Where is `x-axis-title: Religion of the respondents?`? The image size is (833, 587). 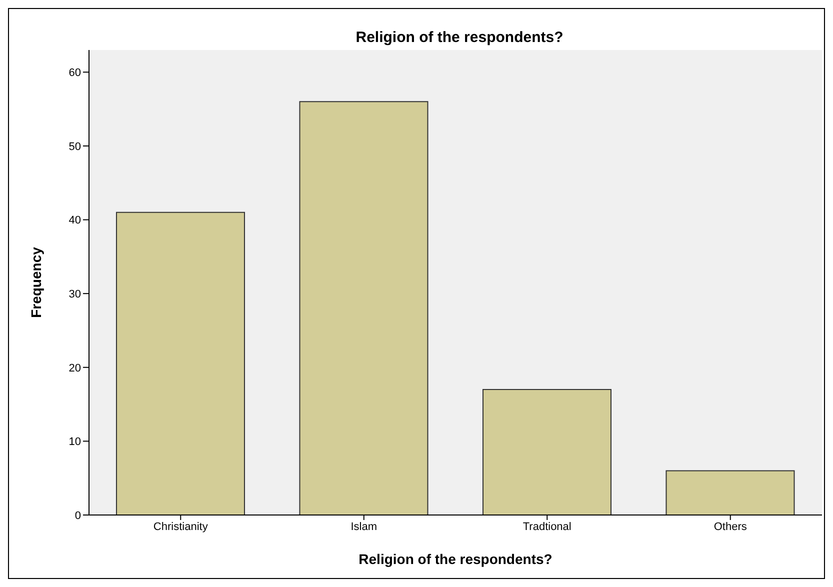 x-axis-title: Religion of the respondents? is located at coordinates (455, 559).